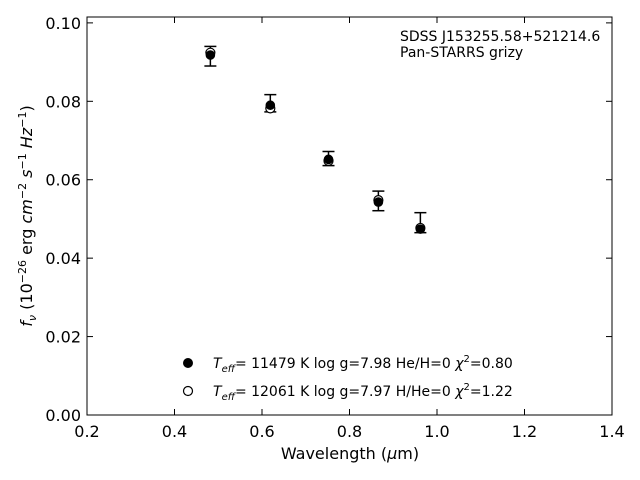 The width and height of the screenshot is (640, 480). I want to click on legend-entry-2: Teff= 12061 K log g=7.97 H/He=0 χ2=1.22, so click(363, 392).